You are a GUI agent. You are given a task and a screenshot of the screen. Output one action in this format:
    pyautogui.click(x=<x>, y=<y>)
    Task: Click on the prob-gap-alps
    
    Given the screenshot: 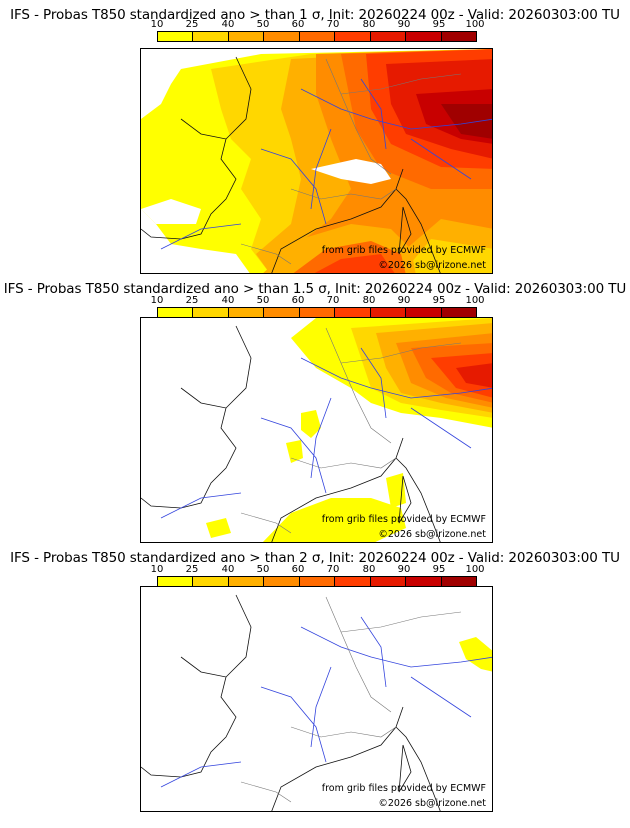 What is the action you would take?
    pyautogui.click(x=351, y=171)
    